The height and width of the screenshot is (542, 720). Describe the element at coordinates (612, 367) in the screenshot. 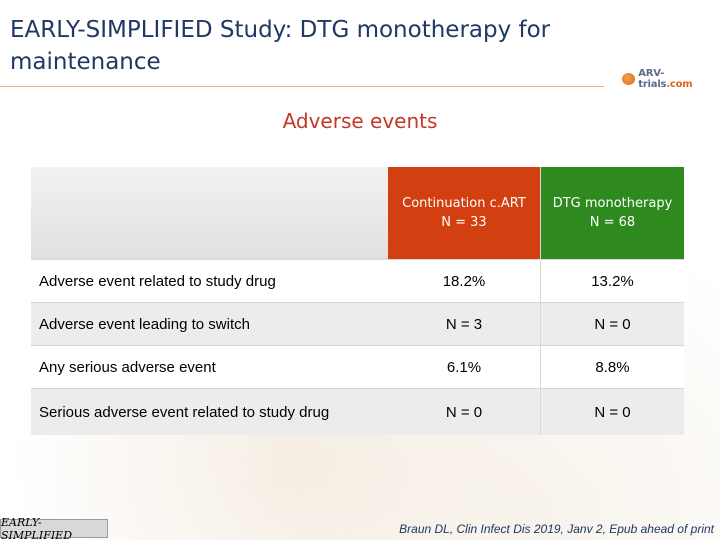

I see `cell-dtg-monotherapy: 8.8%` at that location.